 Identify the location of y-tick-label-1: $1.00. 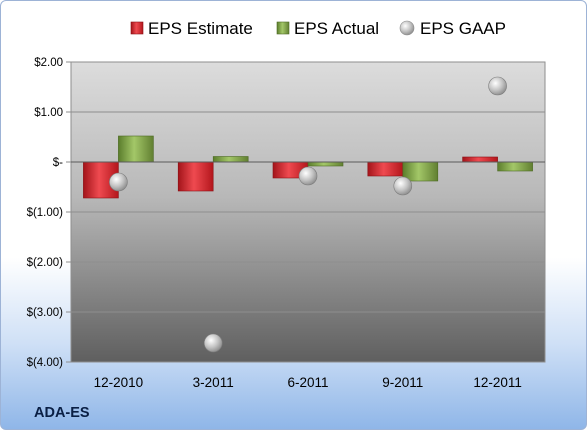
(48, 113).